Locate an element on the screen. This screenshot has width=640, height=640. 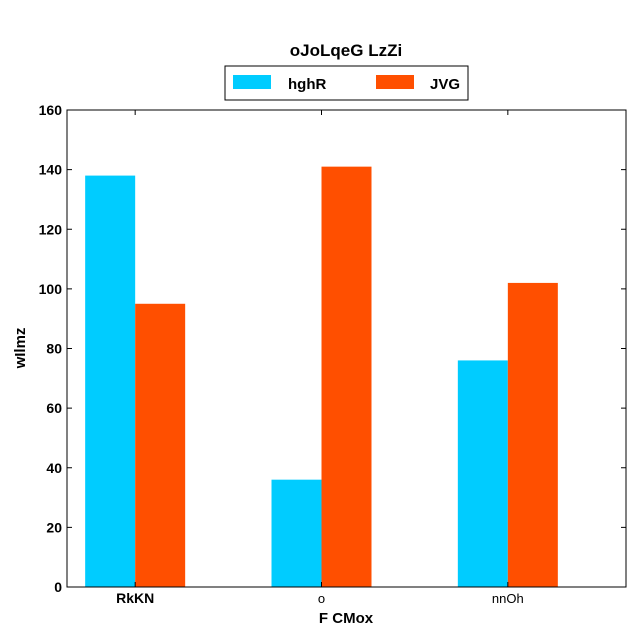
y-tick-label: 40 is located at coordinates (54, 468).